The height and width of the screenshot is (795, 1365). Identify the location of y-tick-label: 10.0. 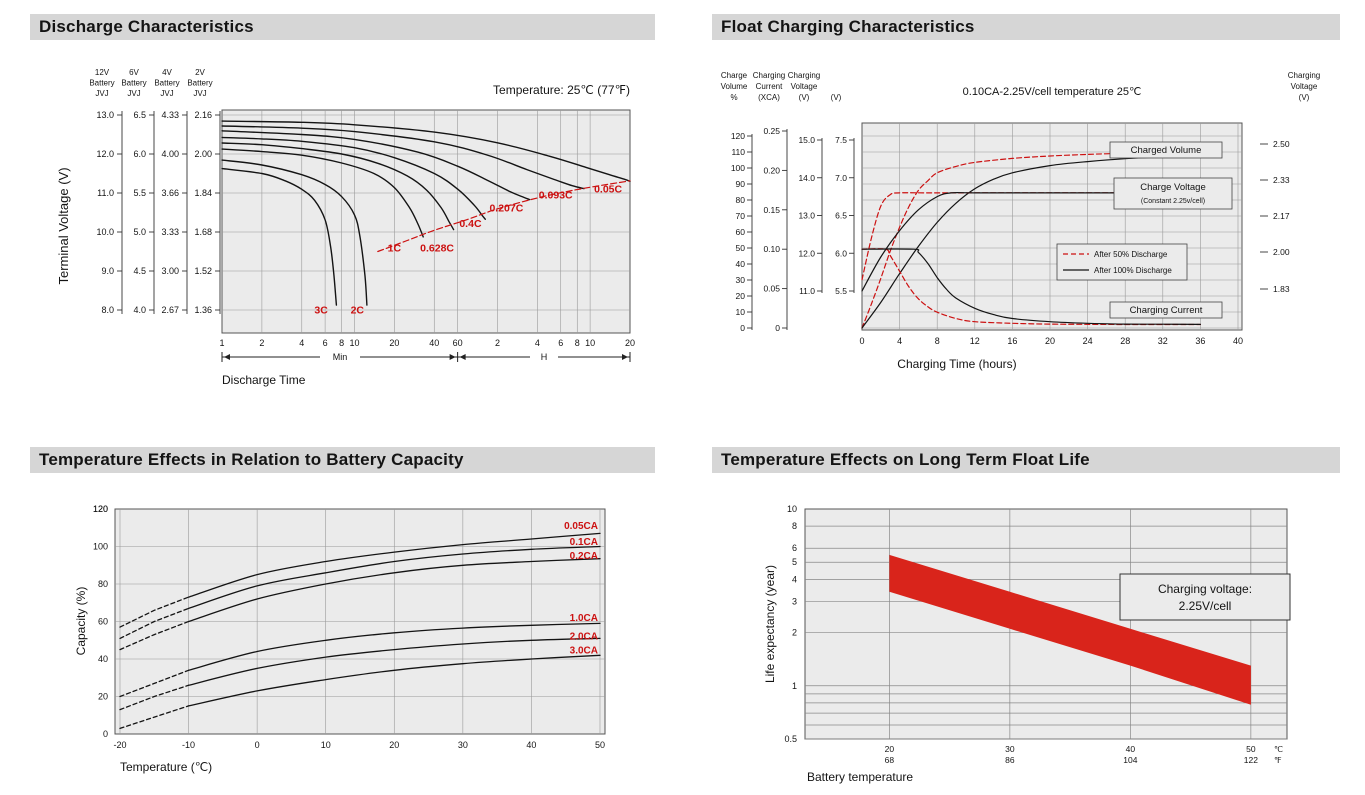
(105, 232).